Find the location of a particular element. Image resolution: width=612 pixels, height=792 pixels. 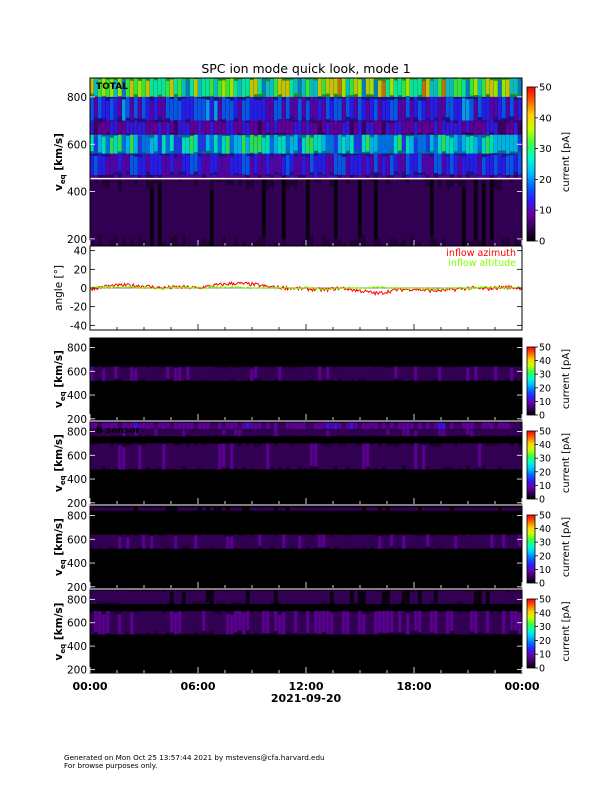

colorbar-tick-label: 10 is located at coordinates (545, 655).